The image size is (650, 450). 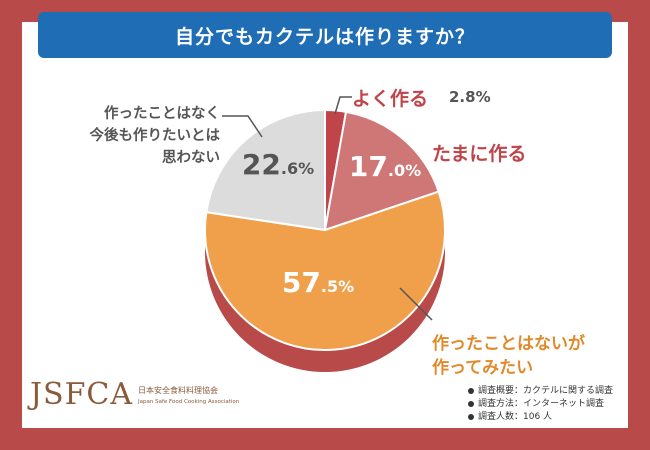 What do you see at coordinates (155, 136) in the screenshot?
I see `label-never-line2: 今後も作りたいとは` at bounding box center [155, 136].